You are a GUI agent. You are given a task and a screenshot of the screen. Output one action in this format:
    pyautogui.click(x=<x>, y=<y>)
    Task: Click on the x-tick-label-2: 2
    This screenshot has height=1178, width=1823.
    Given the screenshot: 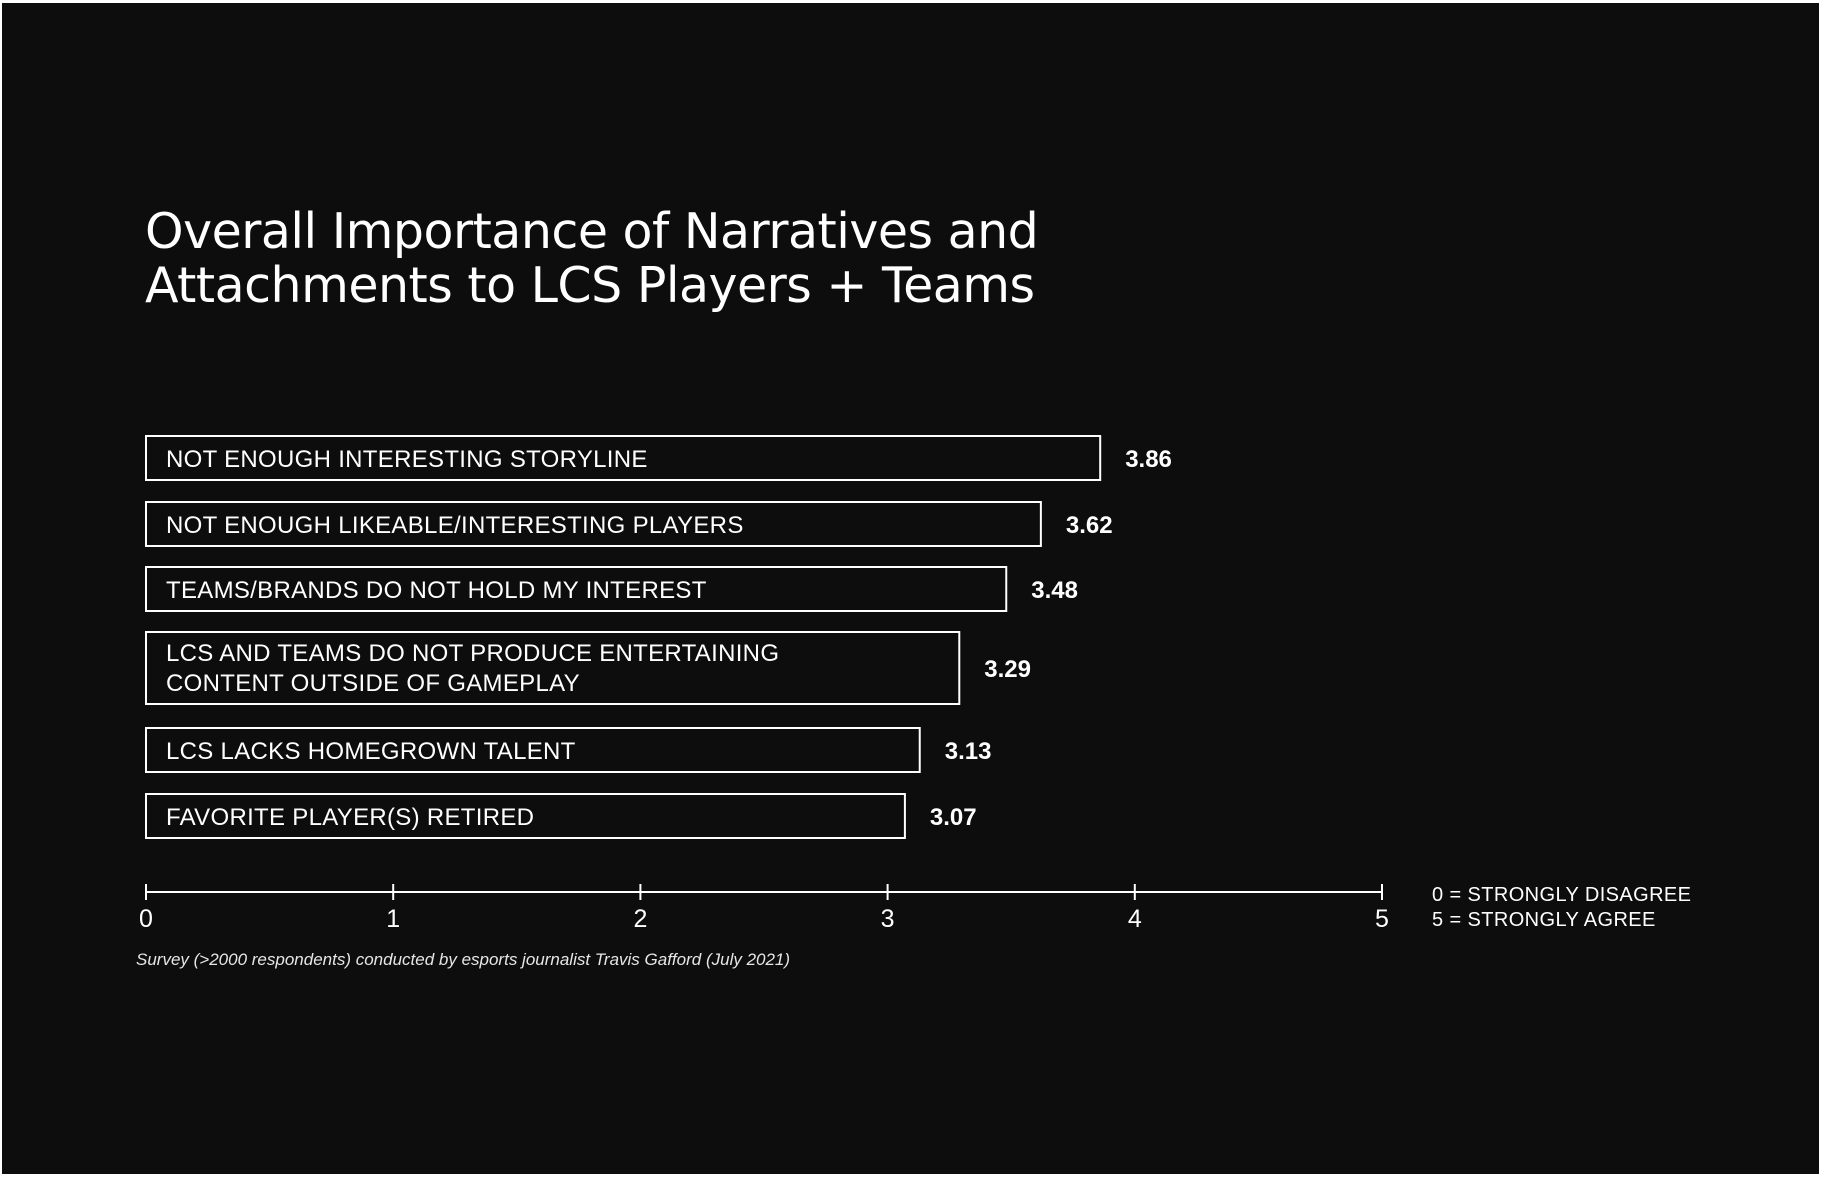 What is the action you would take?
    pyautogui.click(x=640, y=919)
    